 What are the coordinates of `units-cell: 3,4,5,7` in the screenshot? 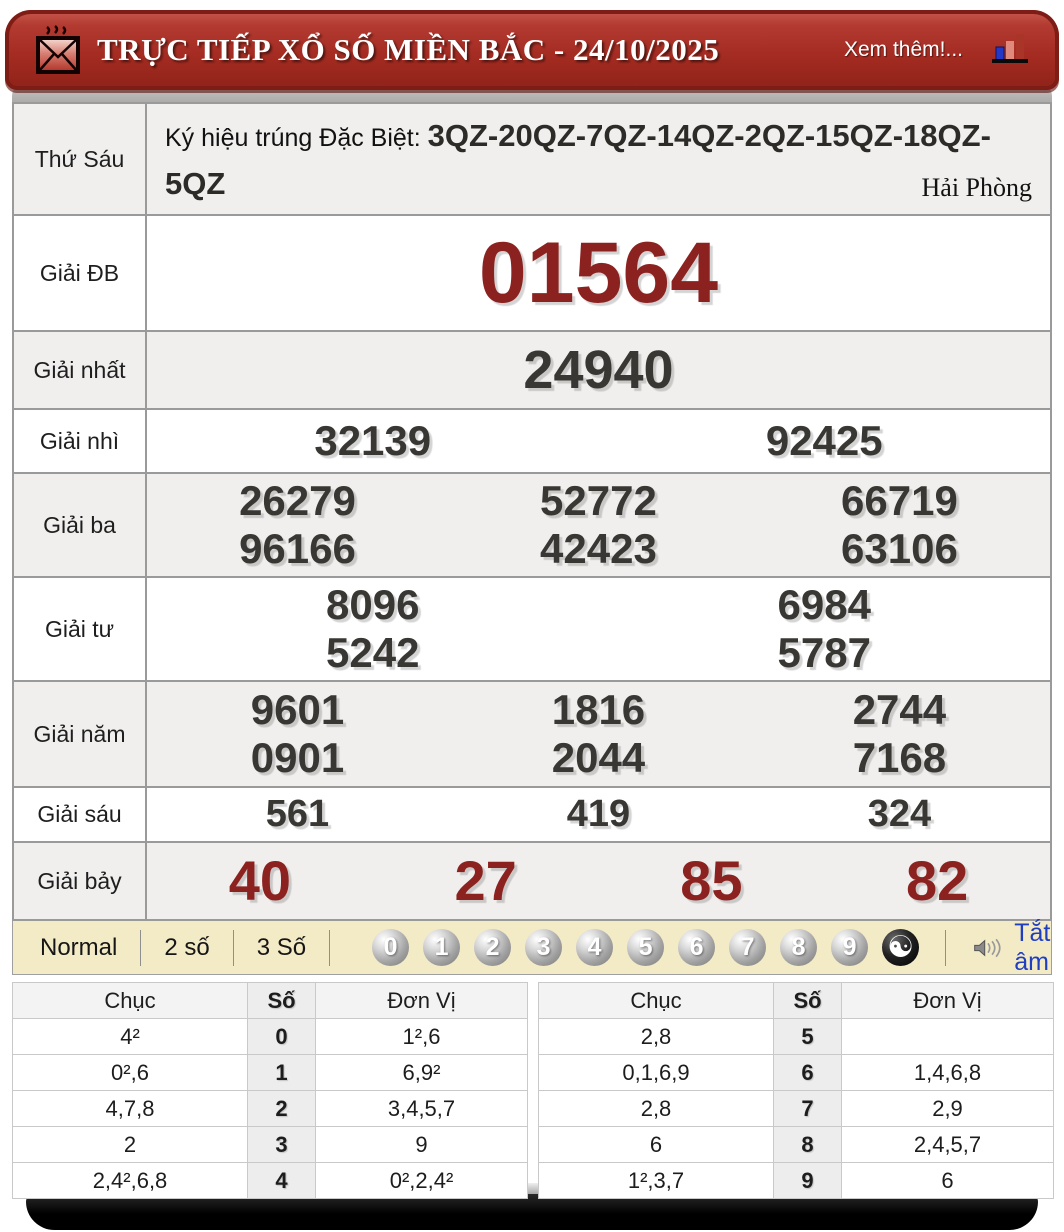 It's located at (421, 1109).